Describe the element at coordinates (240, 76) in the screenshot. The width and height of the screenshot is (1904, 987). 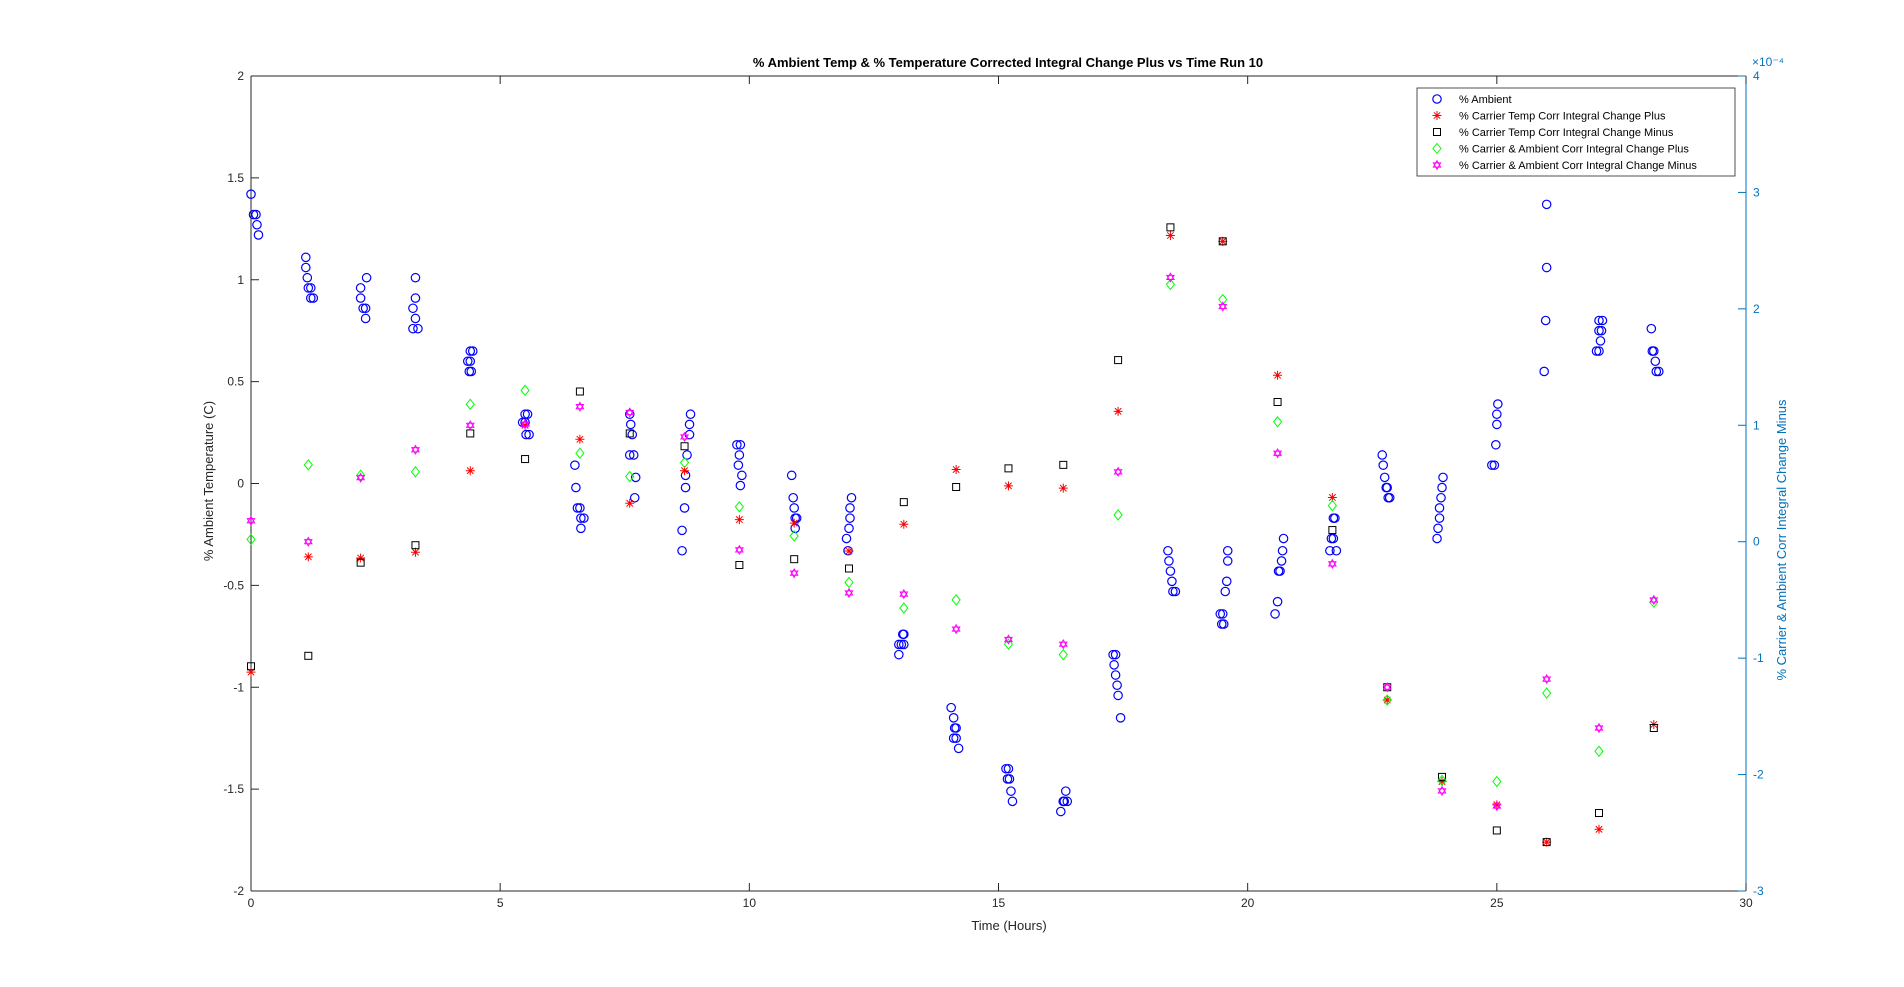
I see `y-tick-label-8: 2` at that location.